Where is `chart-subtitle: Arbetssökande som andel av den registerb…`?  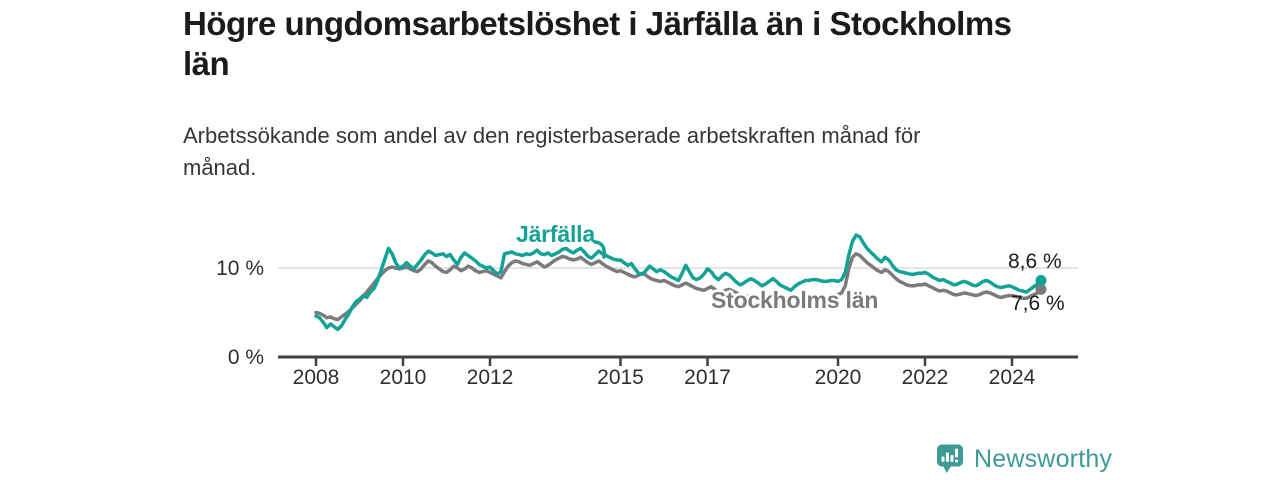
chart-subtitle: Arbetssökande som andel av den registerb… is located at coordinates (552, 151).